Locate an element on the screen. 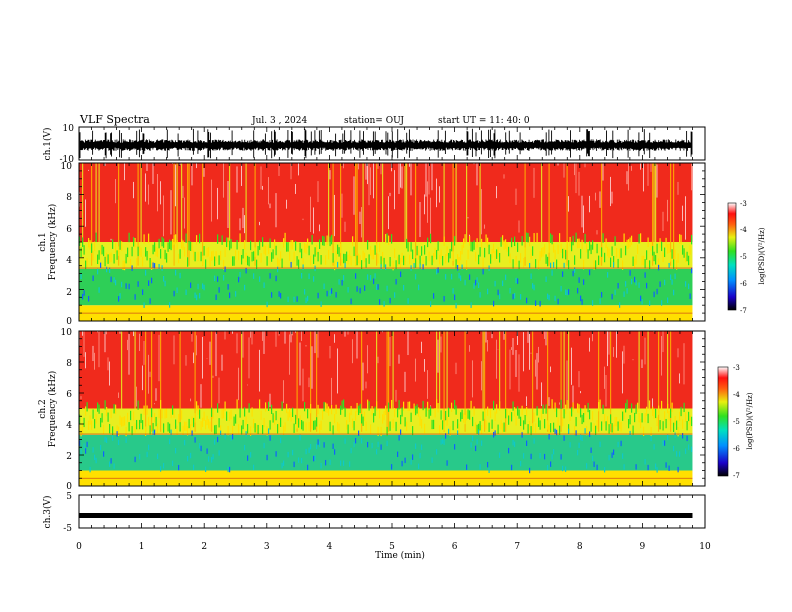 This screenshot has height=612, width=792. xaxis-label: Time (min) is located at coordinates (400, 555).